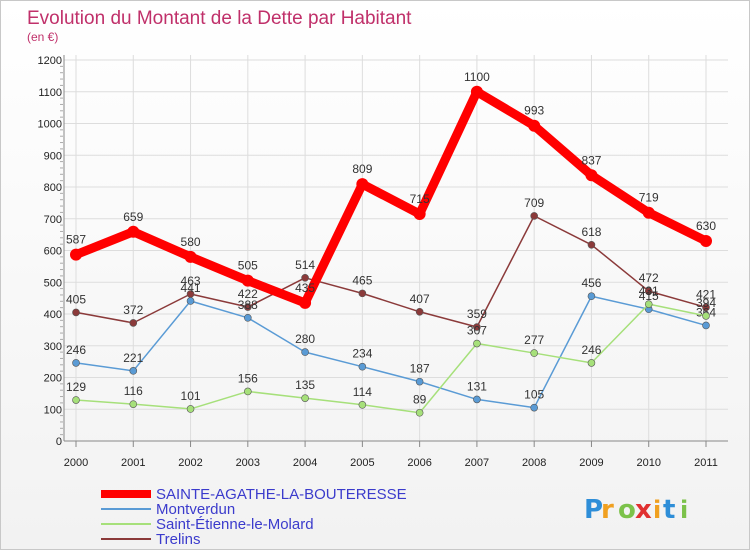  Describe the element at coordinates (420, 369) in the screenshot. I see `data-label: 187` at that location.